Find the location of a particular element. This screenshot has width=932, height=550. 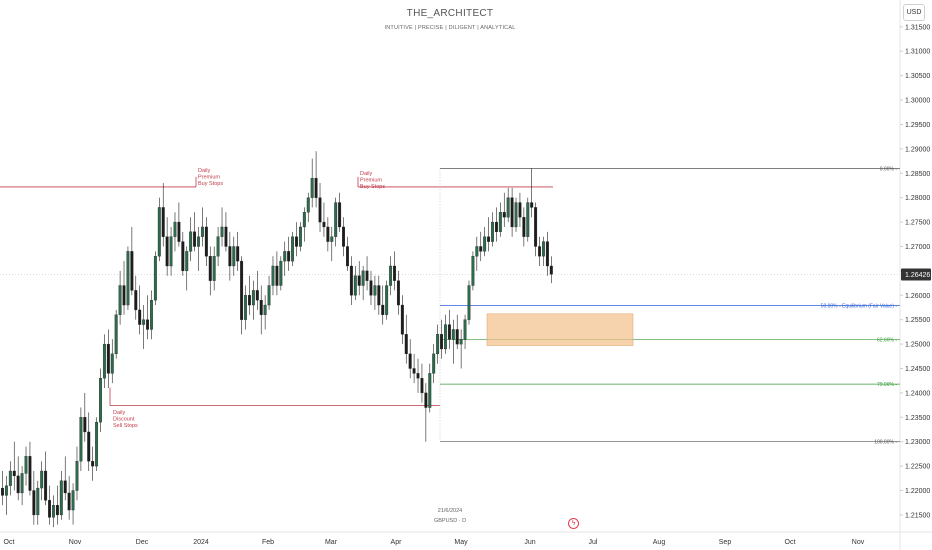

footer-symbol: GBPUSD · D is located at coordinates (450, 521).